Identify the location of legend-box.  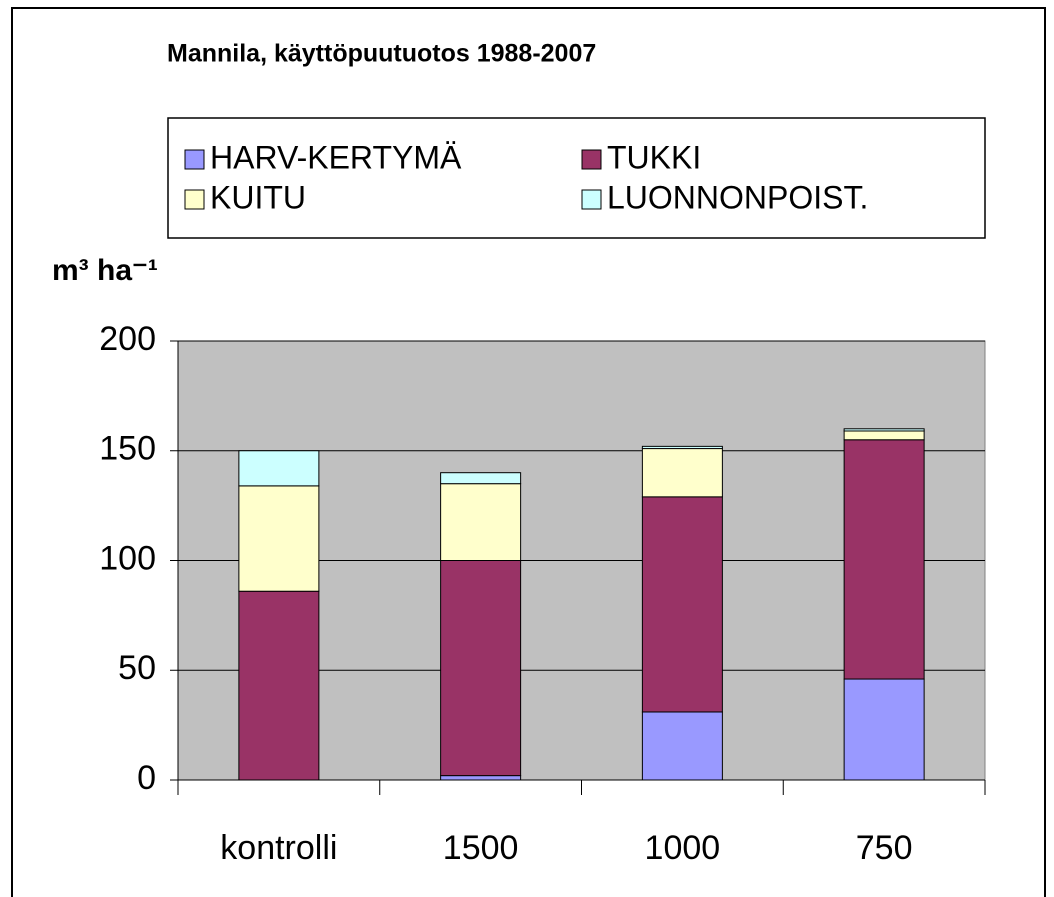
(576, 178).